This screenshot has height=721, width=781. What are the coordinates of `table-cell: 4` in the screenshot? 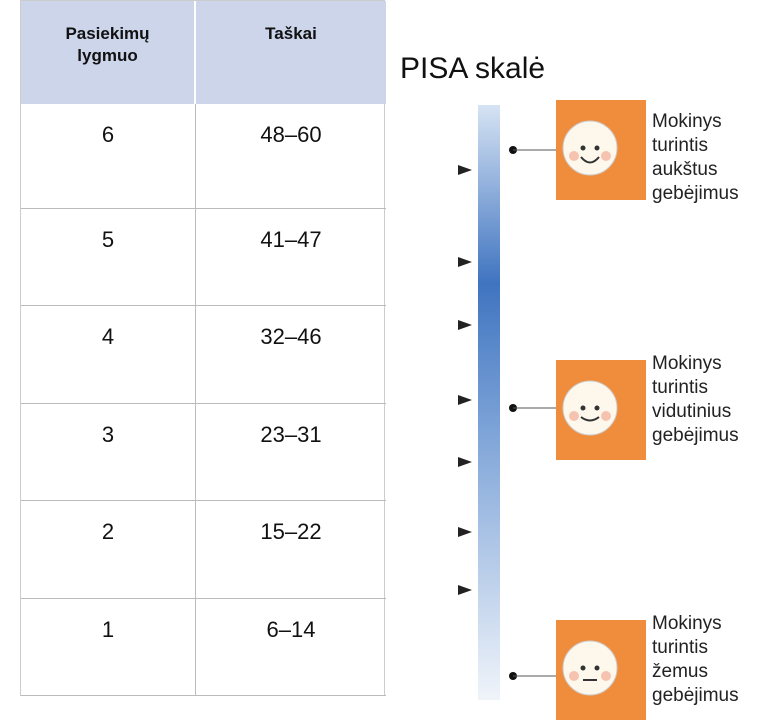 It's located at (108, 355).